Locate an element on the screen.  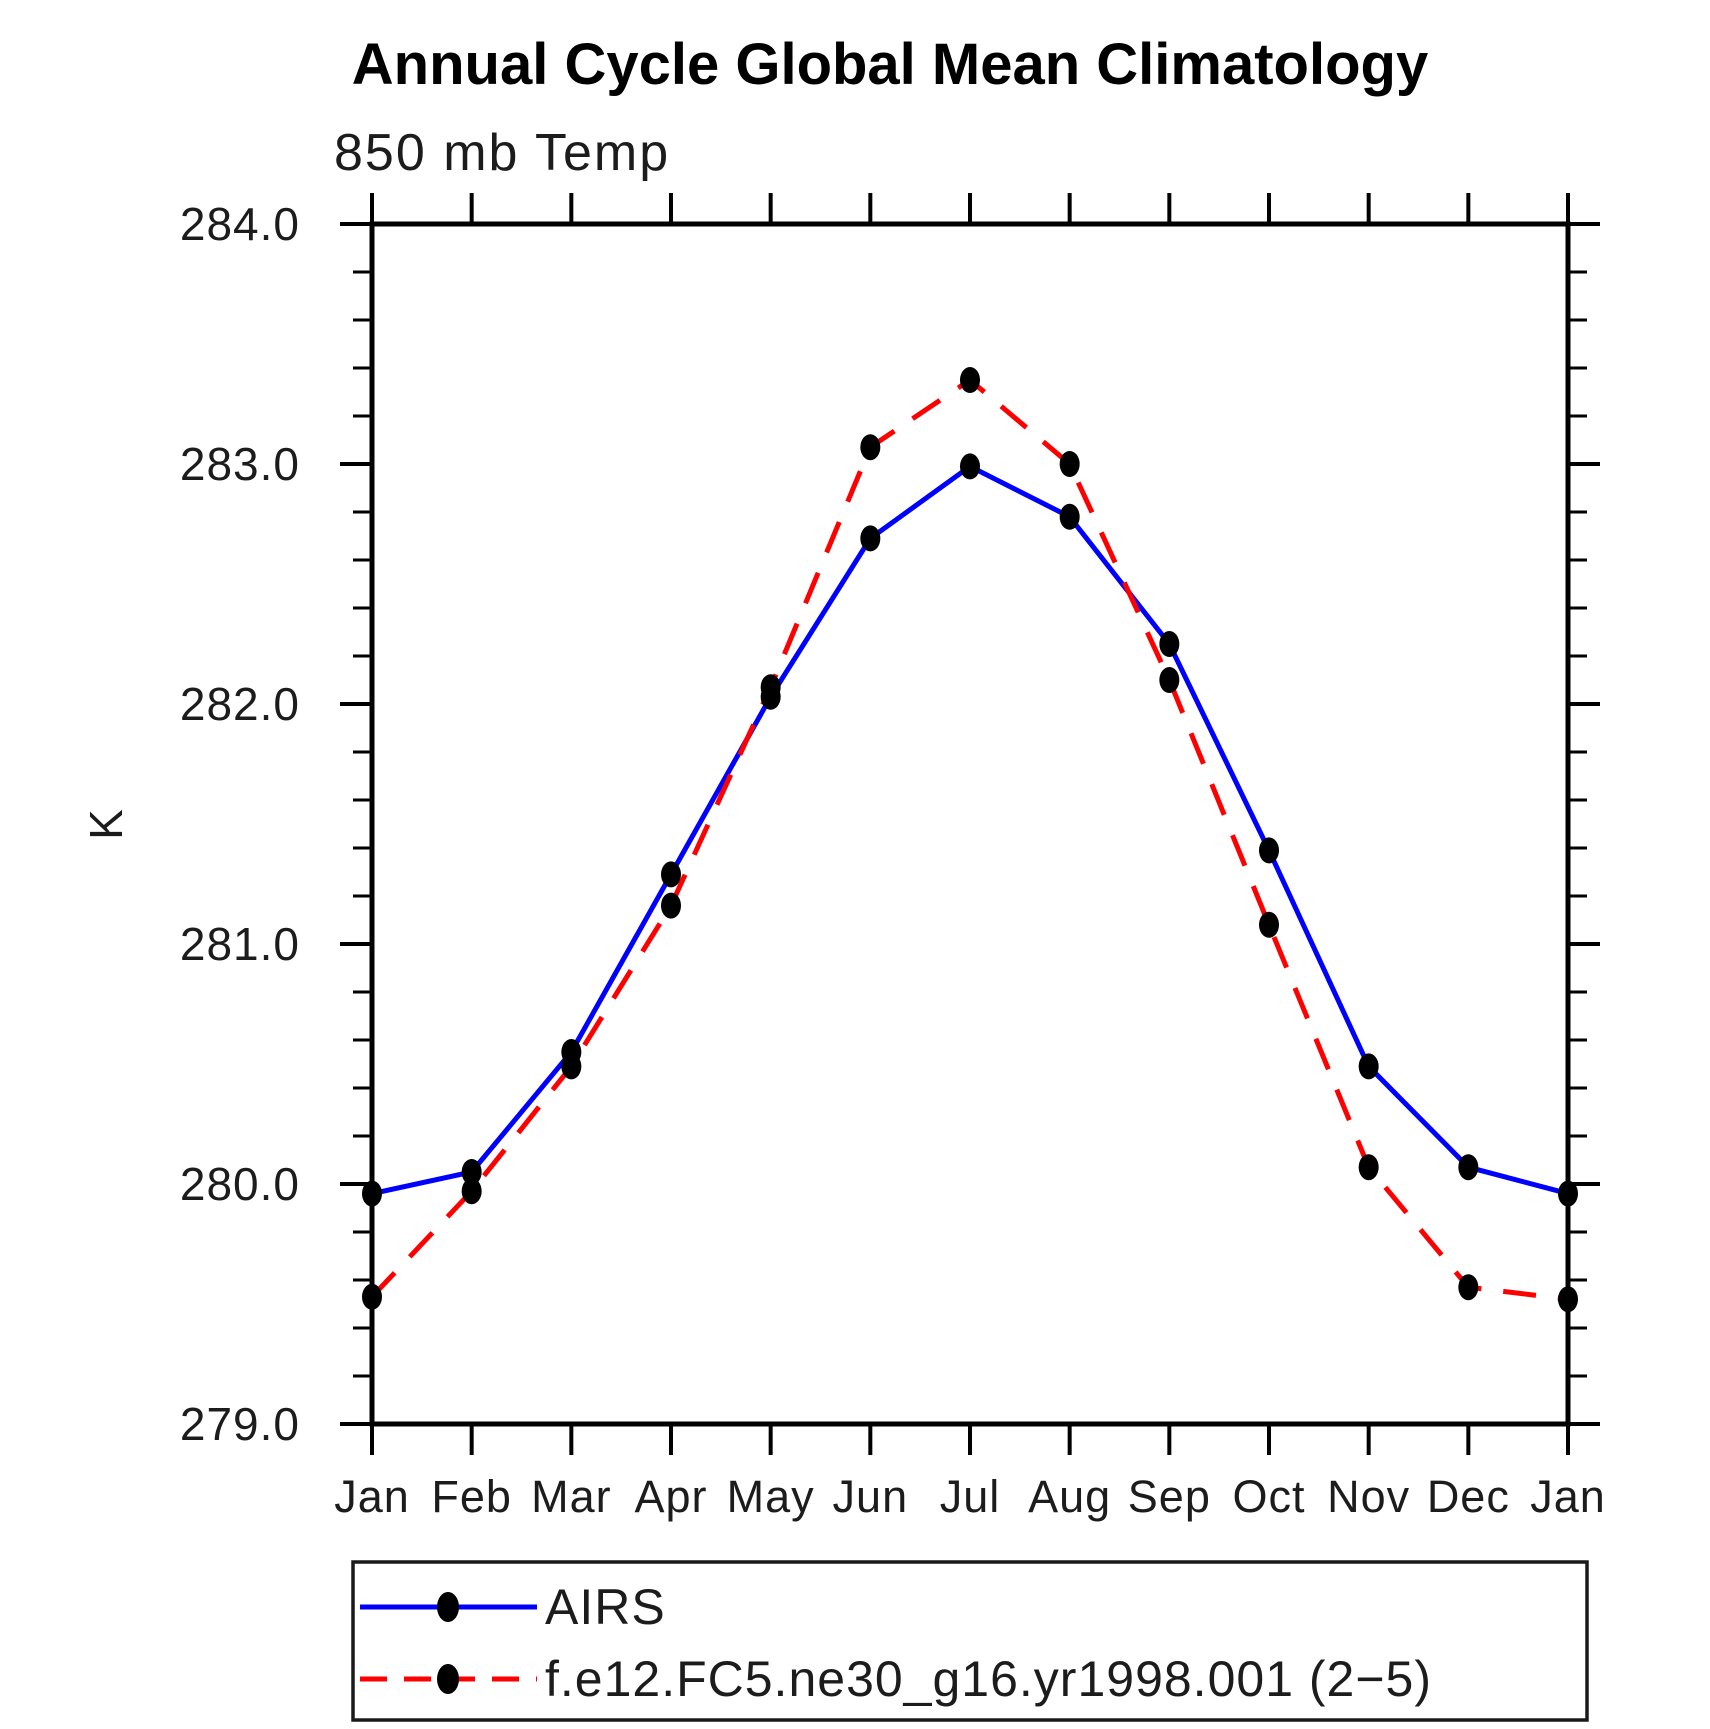
legend-box is located at coordinates (970, 1641).